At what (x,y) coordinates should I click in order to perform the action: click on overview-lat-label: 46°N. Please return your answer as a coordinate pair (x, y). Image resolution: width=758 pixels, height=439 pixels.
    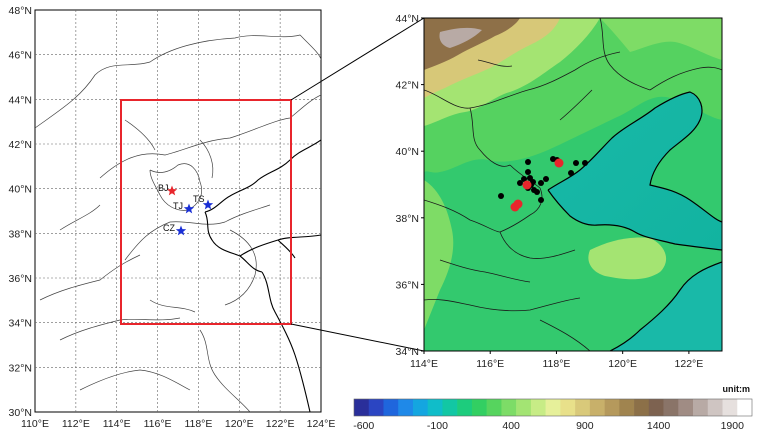
    Looking at the image, I should click on (20, 56).